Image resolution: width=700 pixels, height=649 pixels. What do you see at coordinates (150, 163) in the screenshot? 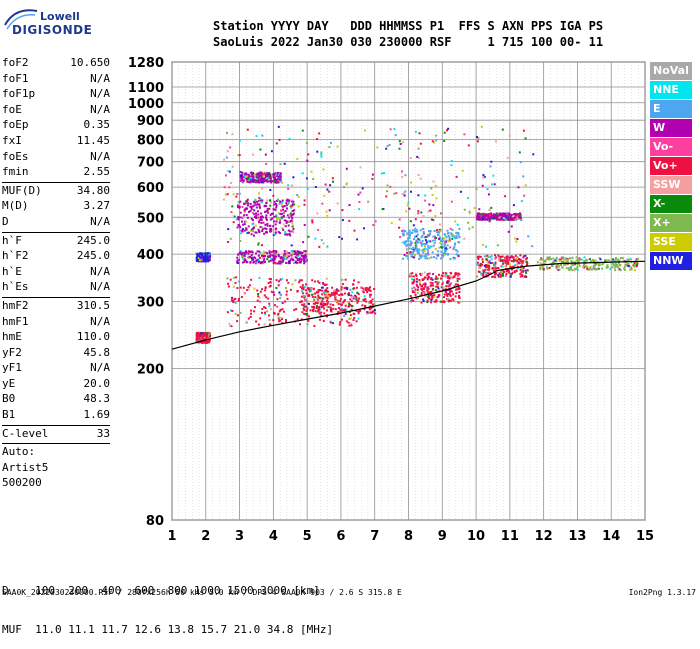
I see `y-tick-label: 700` at bounding box center [150, 163].